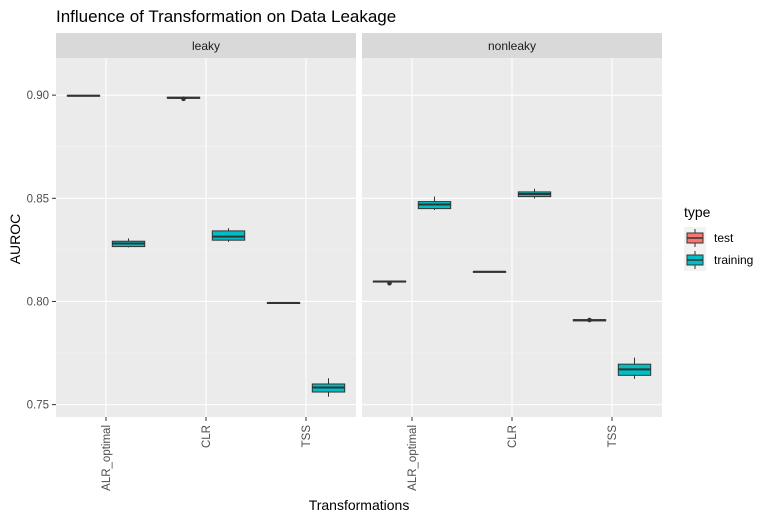  Describe the element at coordinates (360, 454) in the screenshot. I see `x-axis: ALR_optimal CLR TSS ALR_optimal CLR TSS` at that location.